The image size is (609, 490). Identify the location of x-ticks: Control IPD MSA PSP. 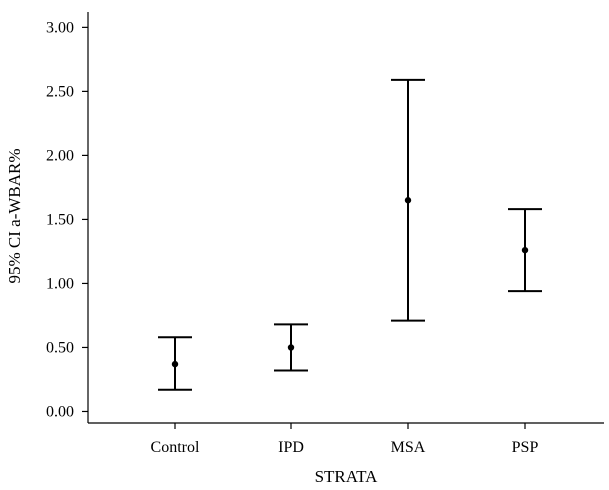
(345, 439).